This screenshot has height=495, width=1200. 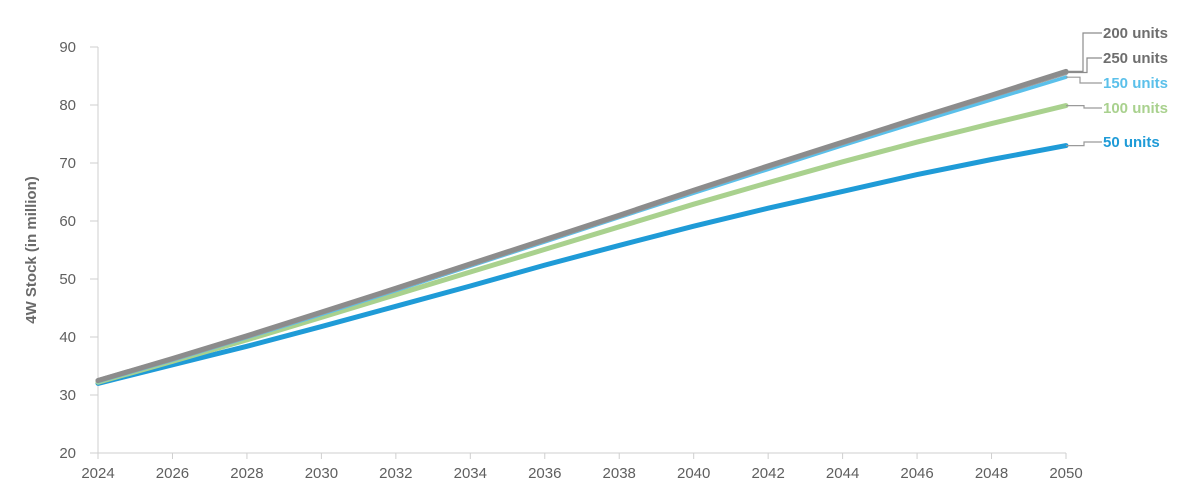 What do you see at coordinates (67, 163) in the screenshot?
I see `y-tick-label: 70` at bounding box center [67, 163].